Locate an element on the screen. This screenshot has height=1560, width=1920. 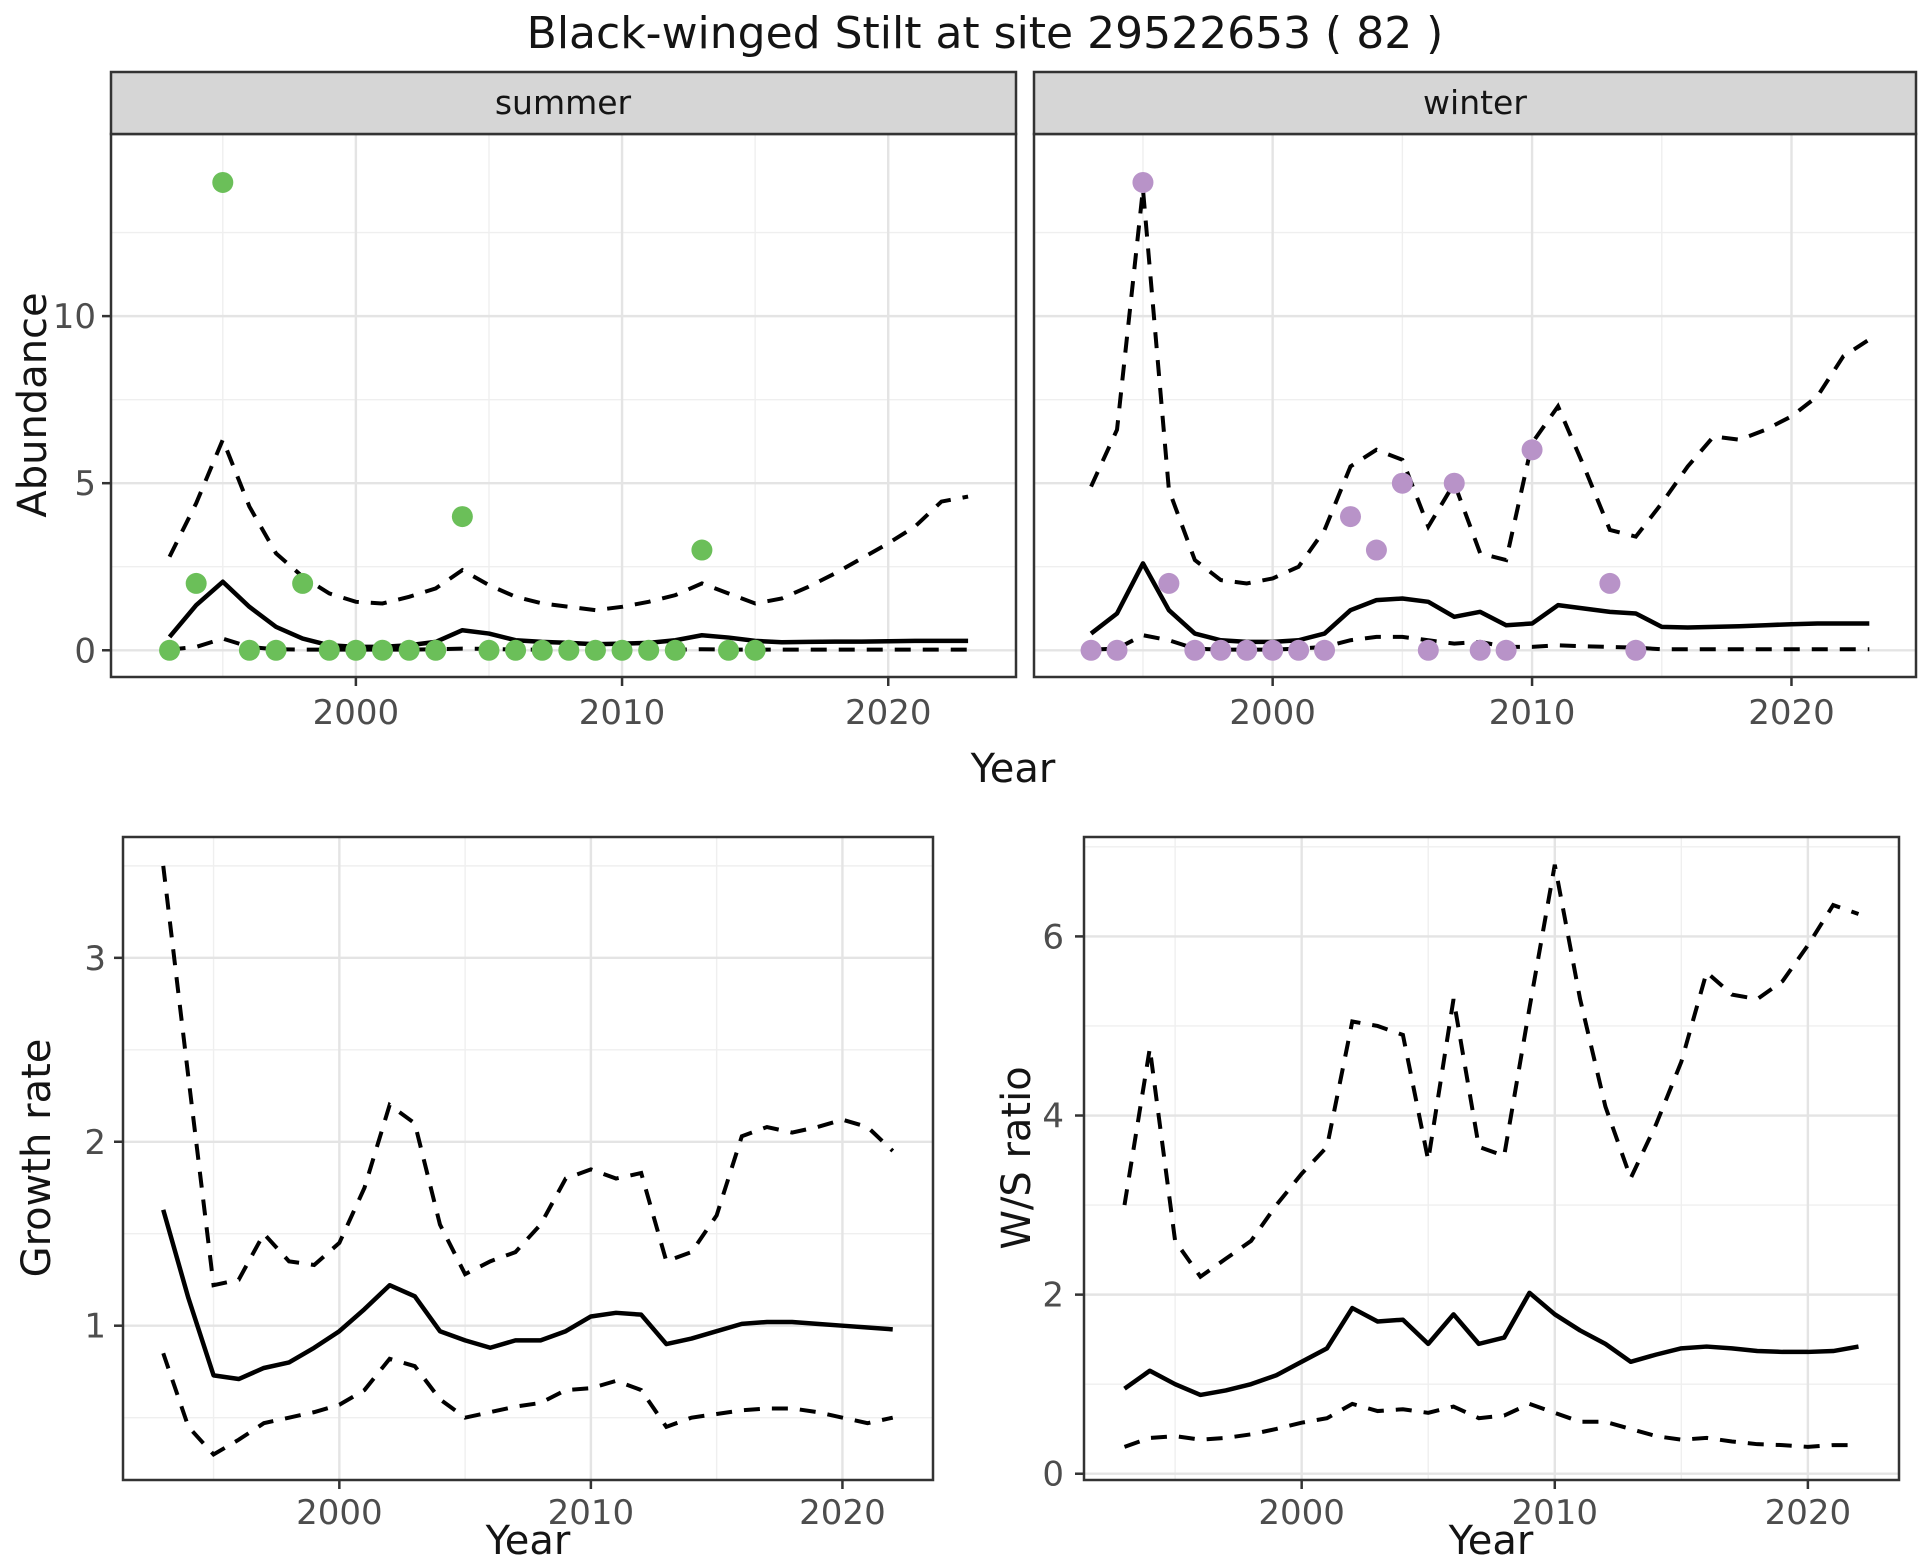
y-tick-label: 5 is located at coordinates (85, 484).